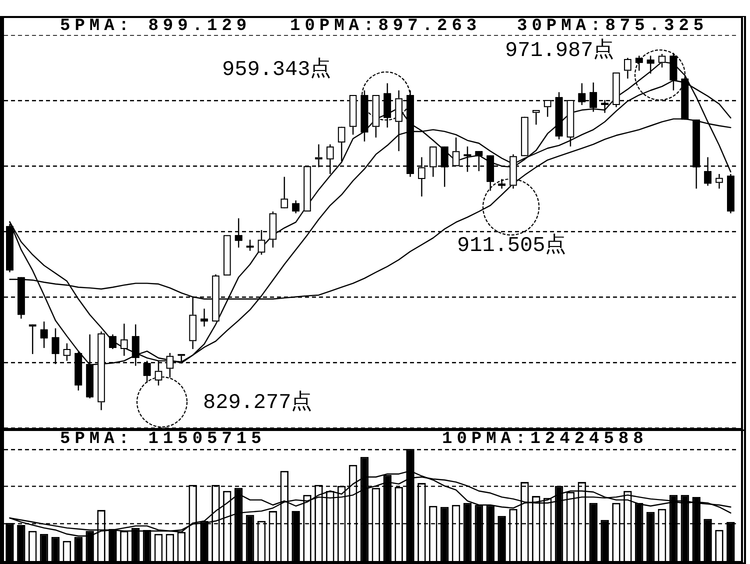 This screenshot has height=564, width=750. Describe the element at coordinates (156, 26) in the screenshot. I see `text: 5PMA: 899.129` at that location.